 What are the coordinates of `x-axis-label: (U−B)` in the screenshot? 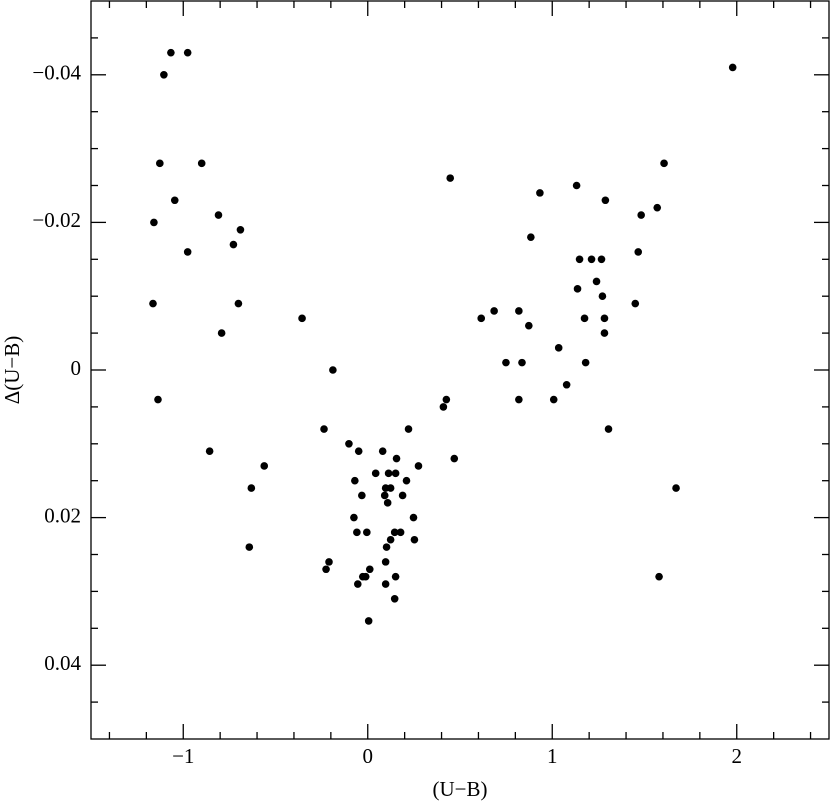 It's located at (459, 789).